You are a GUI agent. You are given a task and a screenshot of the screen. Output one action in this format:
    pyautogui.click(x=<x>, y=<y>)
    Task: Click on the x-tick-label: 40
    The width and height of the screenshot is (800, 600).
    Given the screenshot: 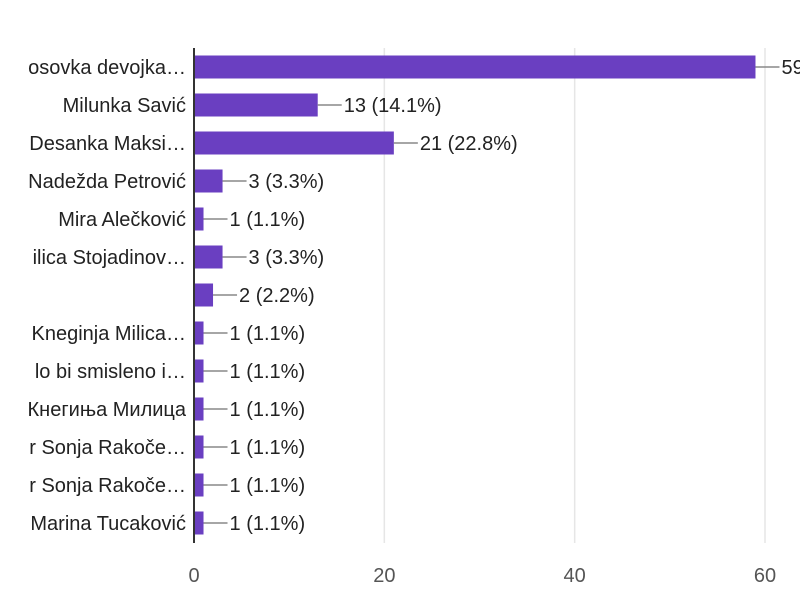 What is the action you would take?
    pyautogui.click(x=575, y=576)
    